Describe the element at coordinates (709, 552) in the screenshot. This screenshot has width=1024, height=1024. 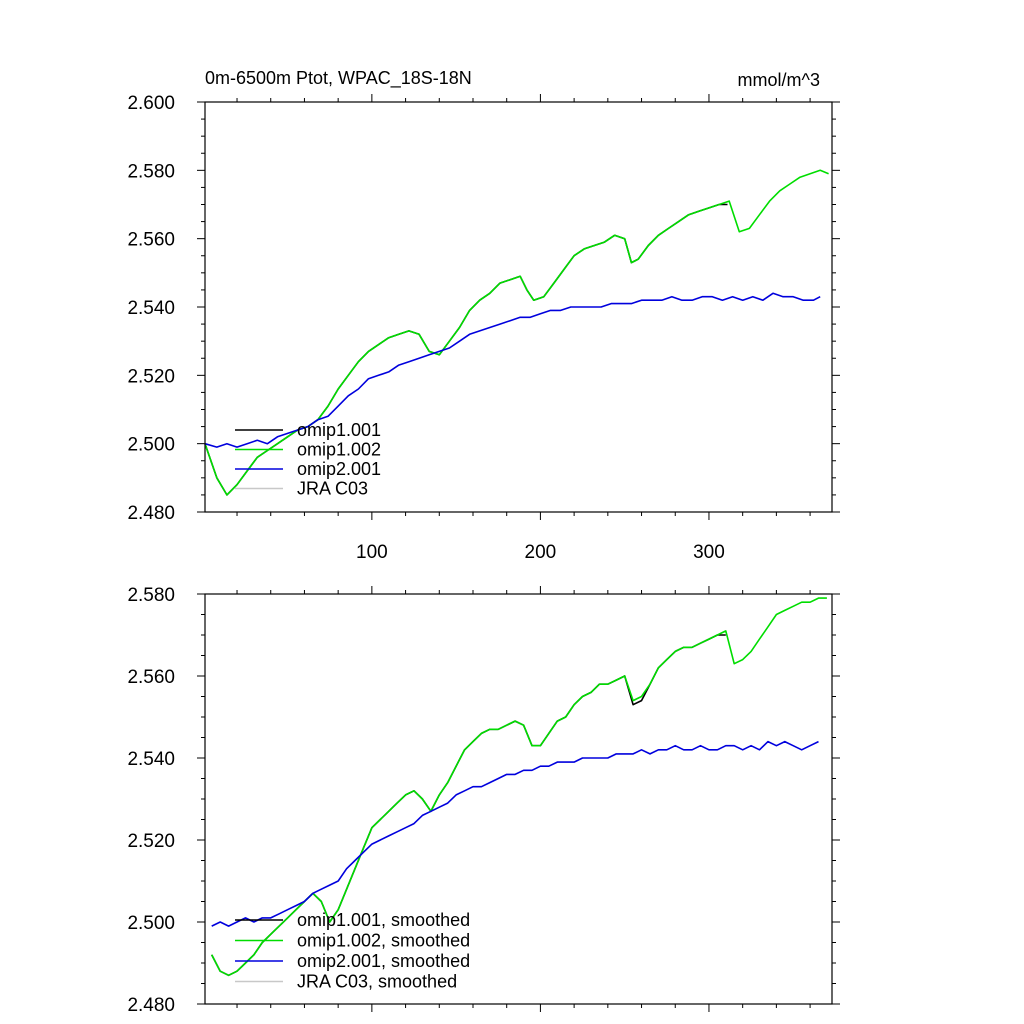
I see `x-tick-label: 300` at that location.